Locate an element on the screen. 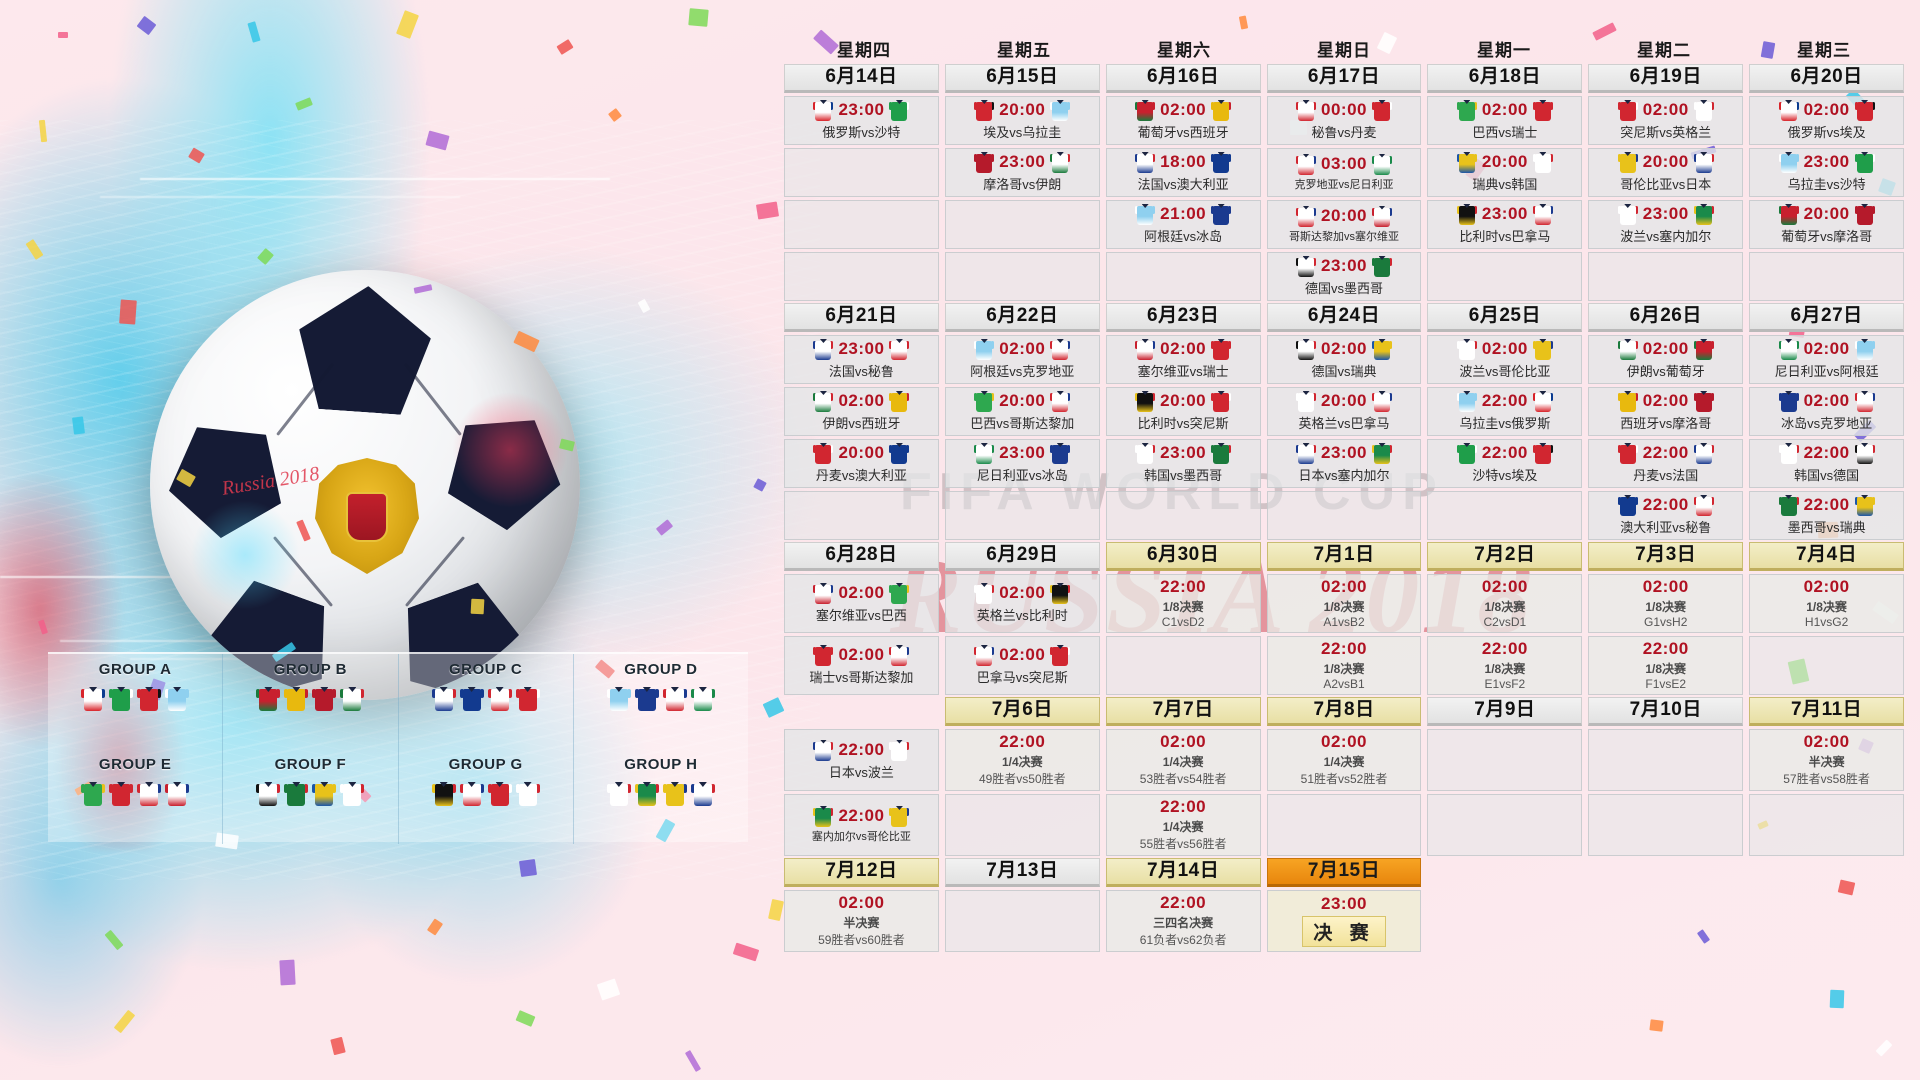 This screenshot has height=1080, width=1920. date-cell: 6月18日 is located at coordinates (1505, 78).